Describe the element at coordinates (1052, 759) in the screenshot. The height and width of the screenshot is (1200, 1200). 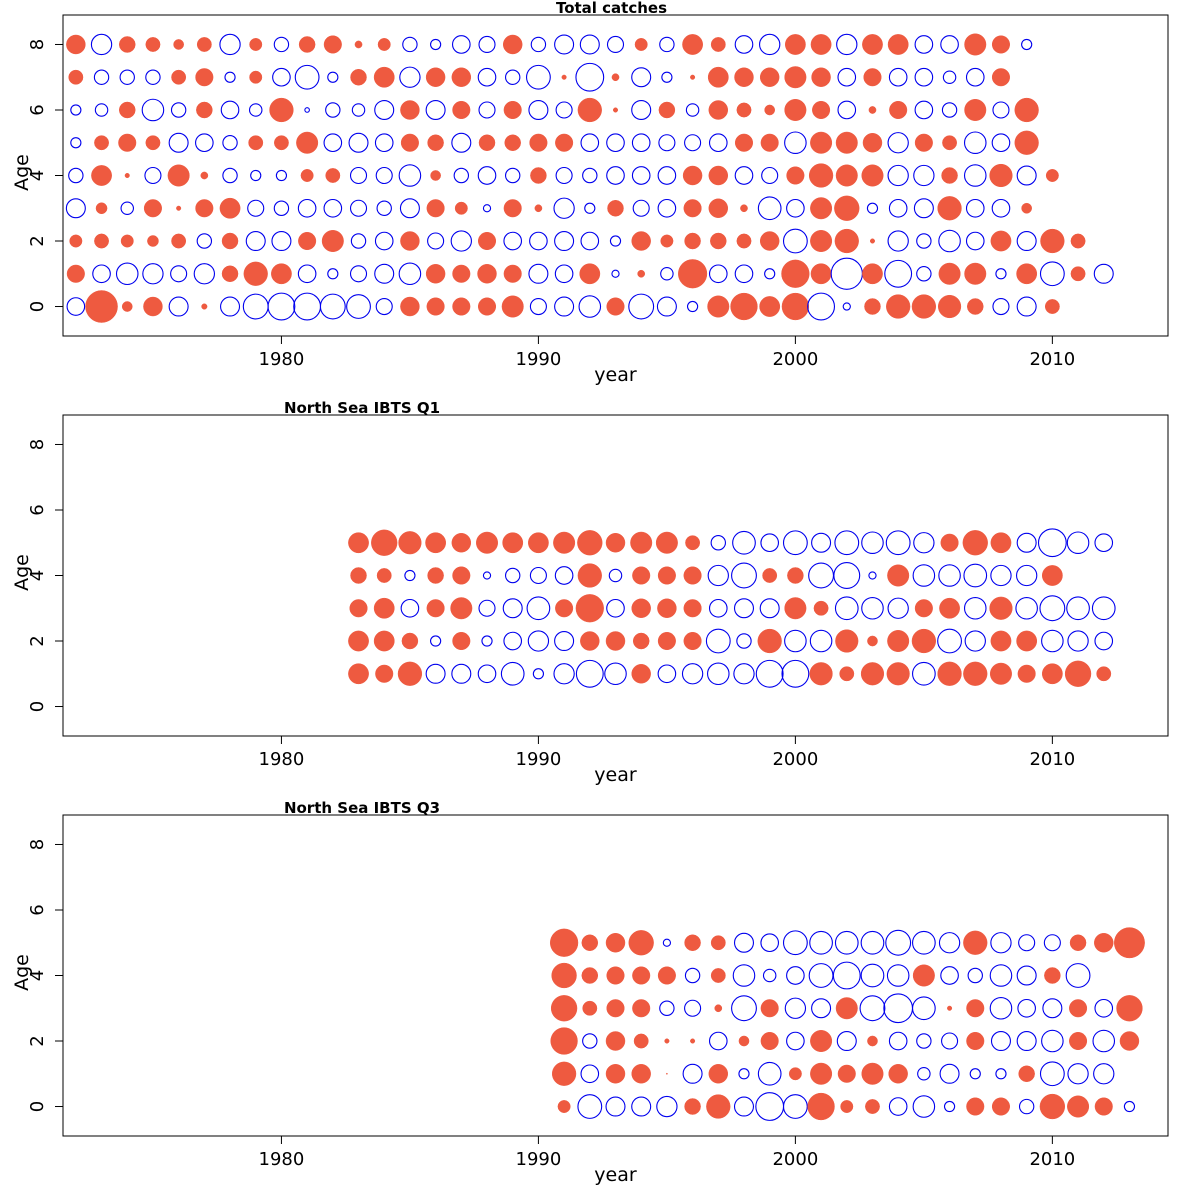
I see `x-tick-label: 2010` at that location.